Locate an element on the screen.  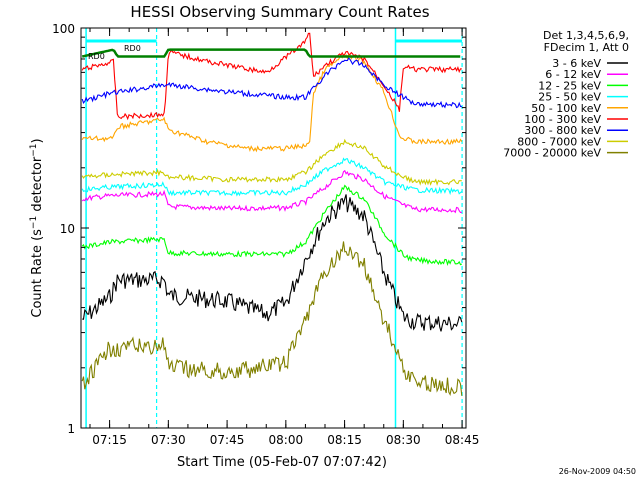
chart-title: HESSI Observing Summary Count Rates is located at coordinates (279, 12).